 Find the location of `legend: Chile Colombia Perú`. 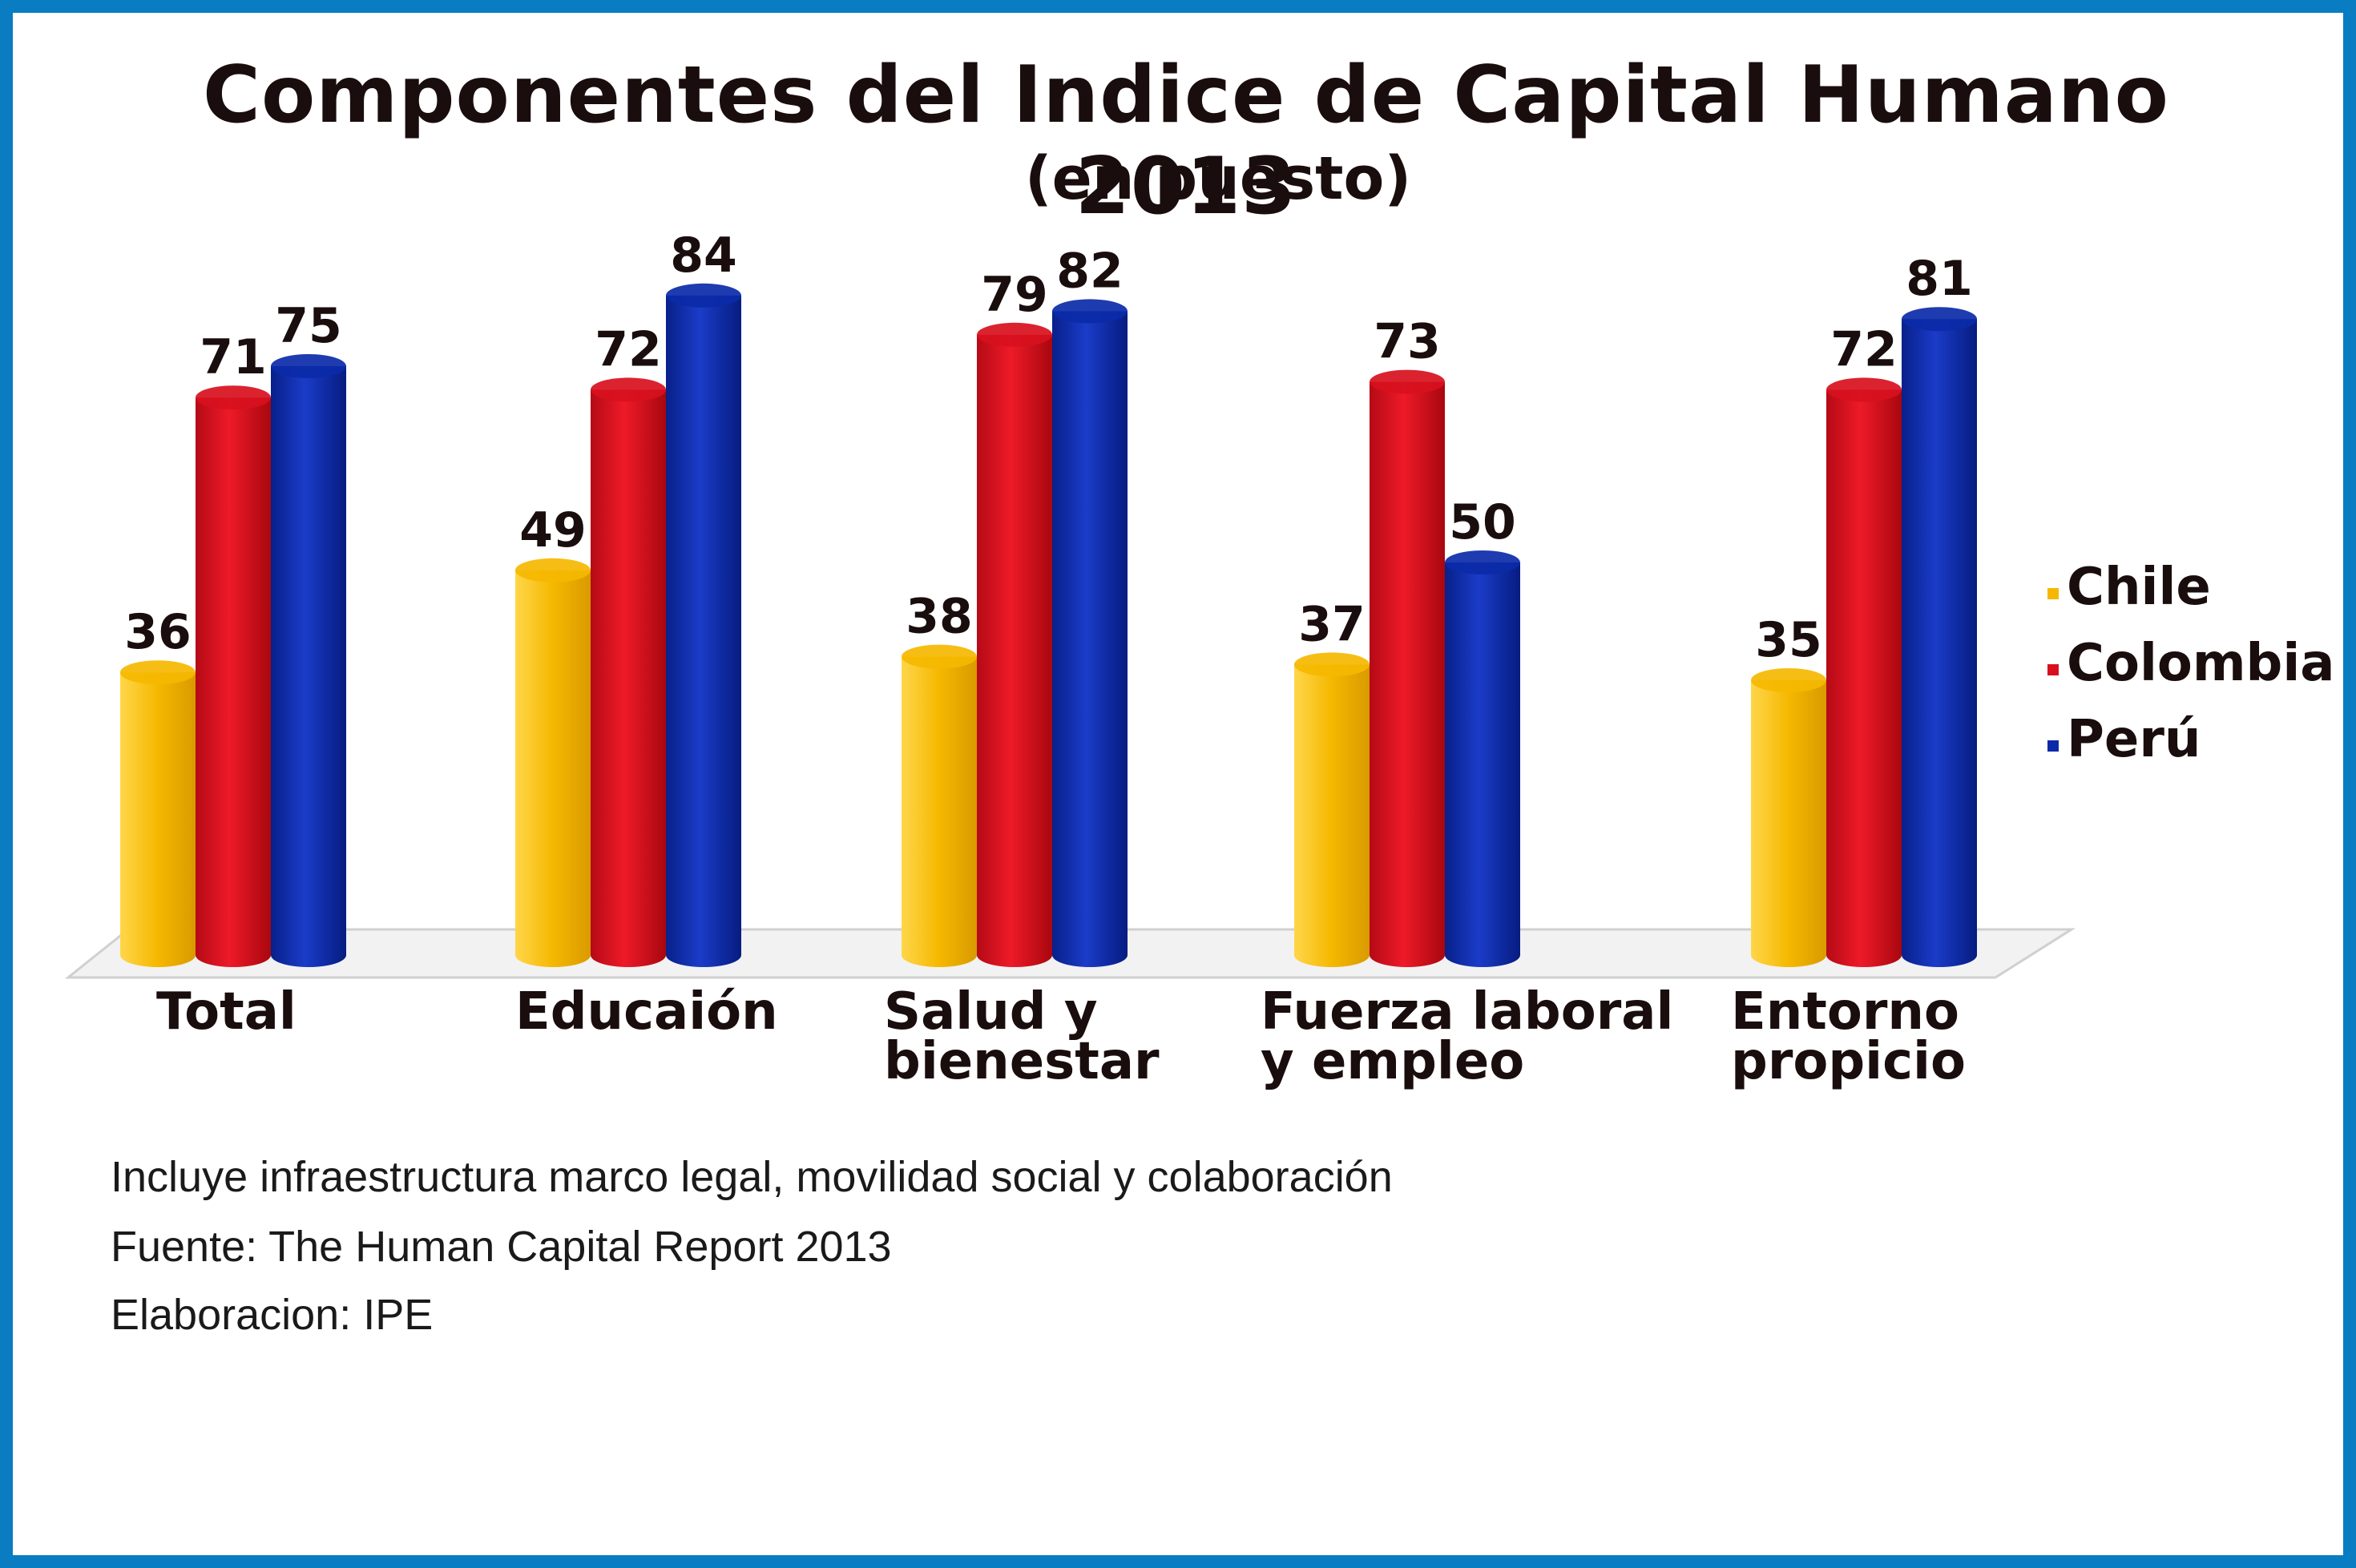

legend: Chile Colombia Perú is located at coordinates (2190, 663).